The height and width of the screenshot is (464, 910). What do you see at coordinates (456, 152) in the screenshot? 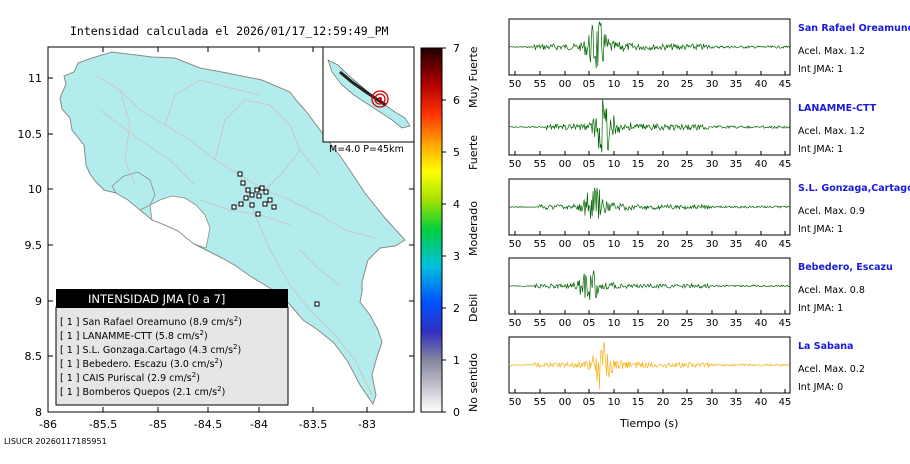
I see `colorbar-tick-label: 5` at bounding box center [456, 152].